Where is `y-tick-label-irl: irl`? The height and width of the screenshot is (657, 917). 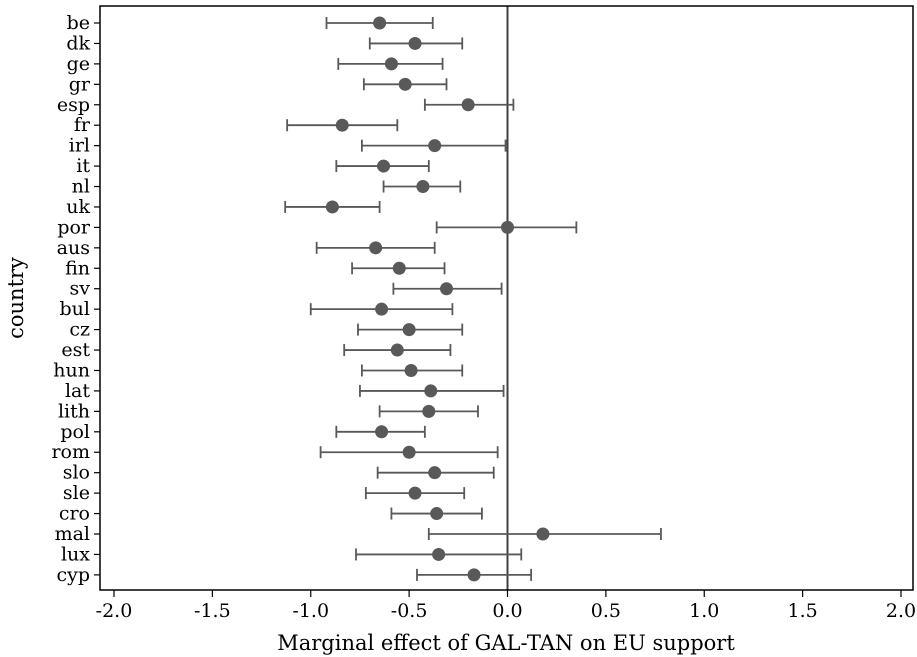 y-tick-label-irl: irl is located at coordinates (79, 146).